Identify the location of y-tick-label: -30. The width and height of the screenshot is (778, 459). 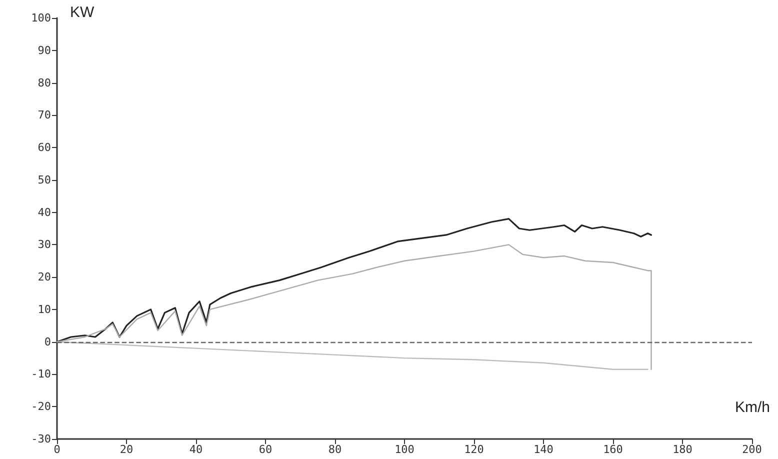
(41, 439).